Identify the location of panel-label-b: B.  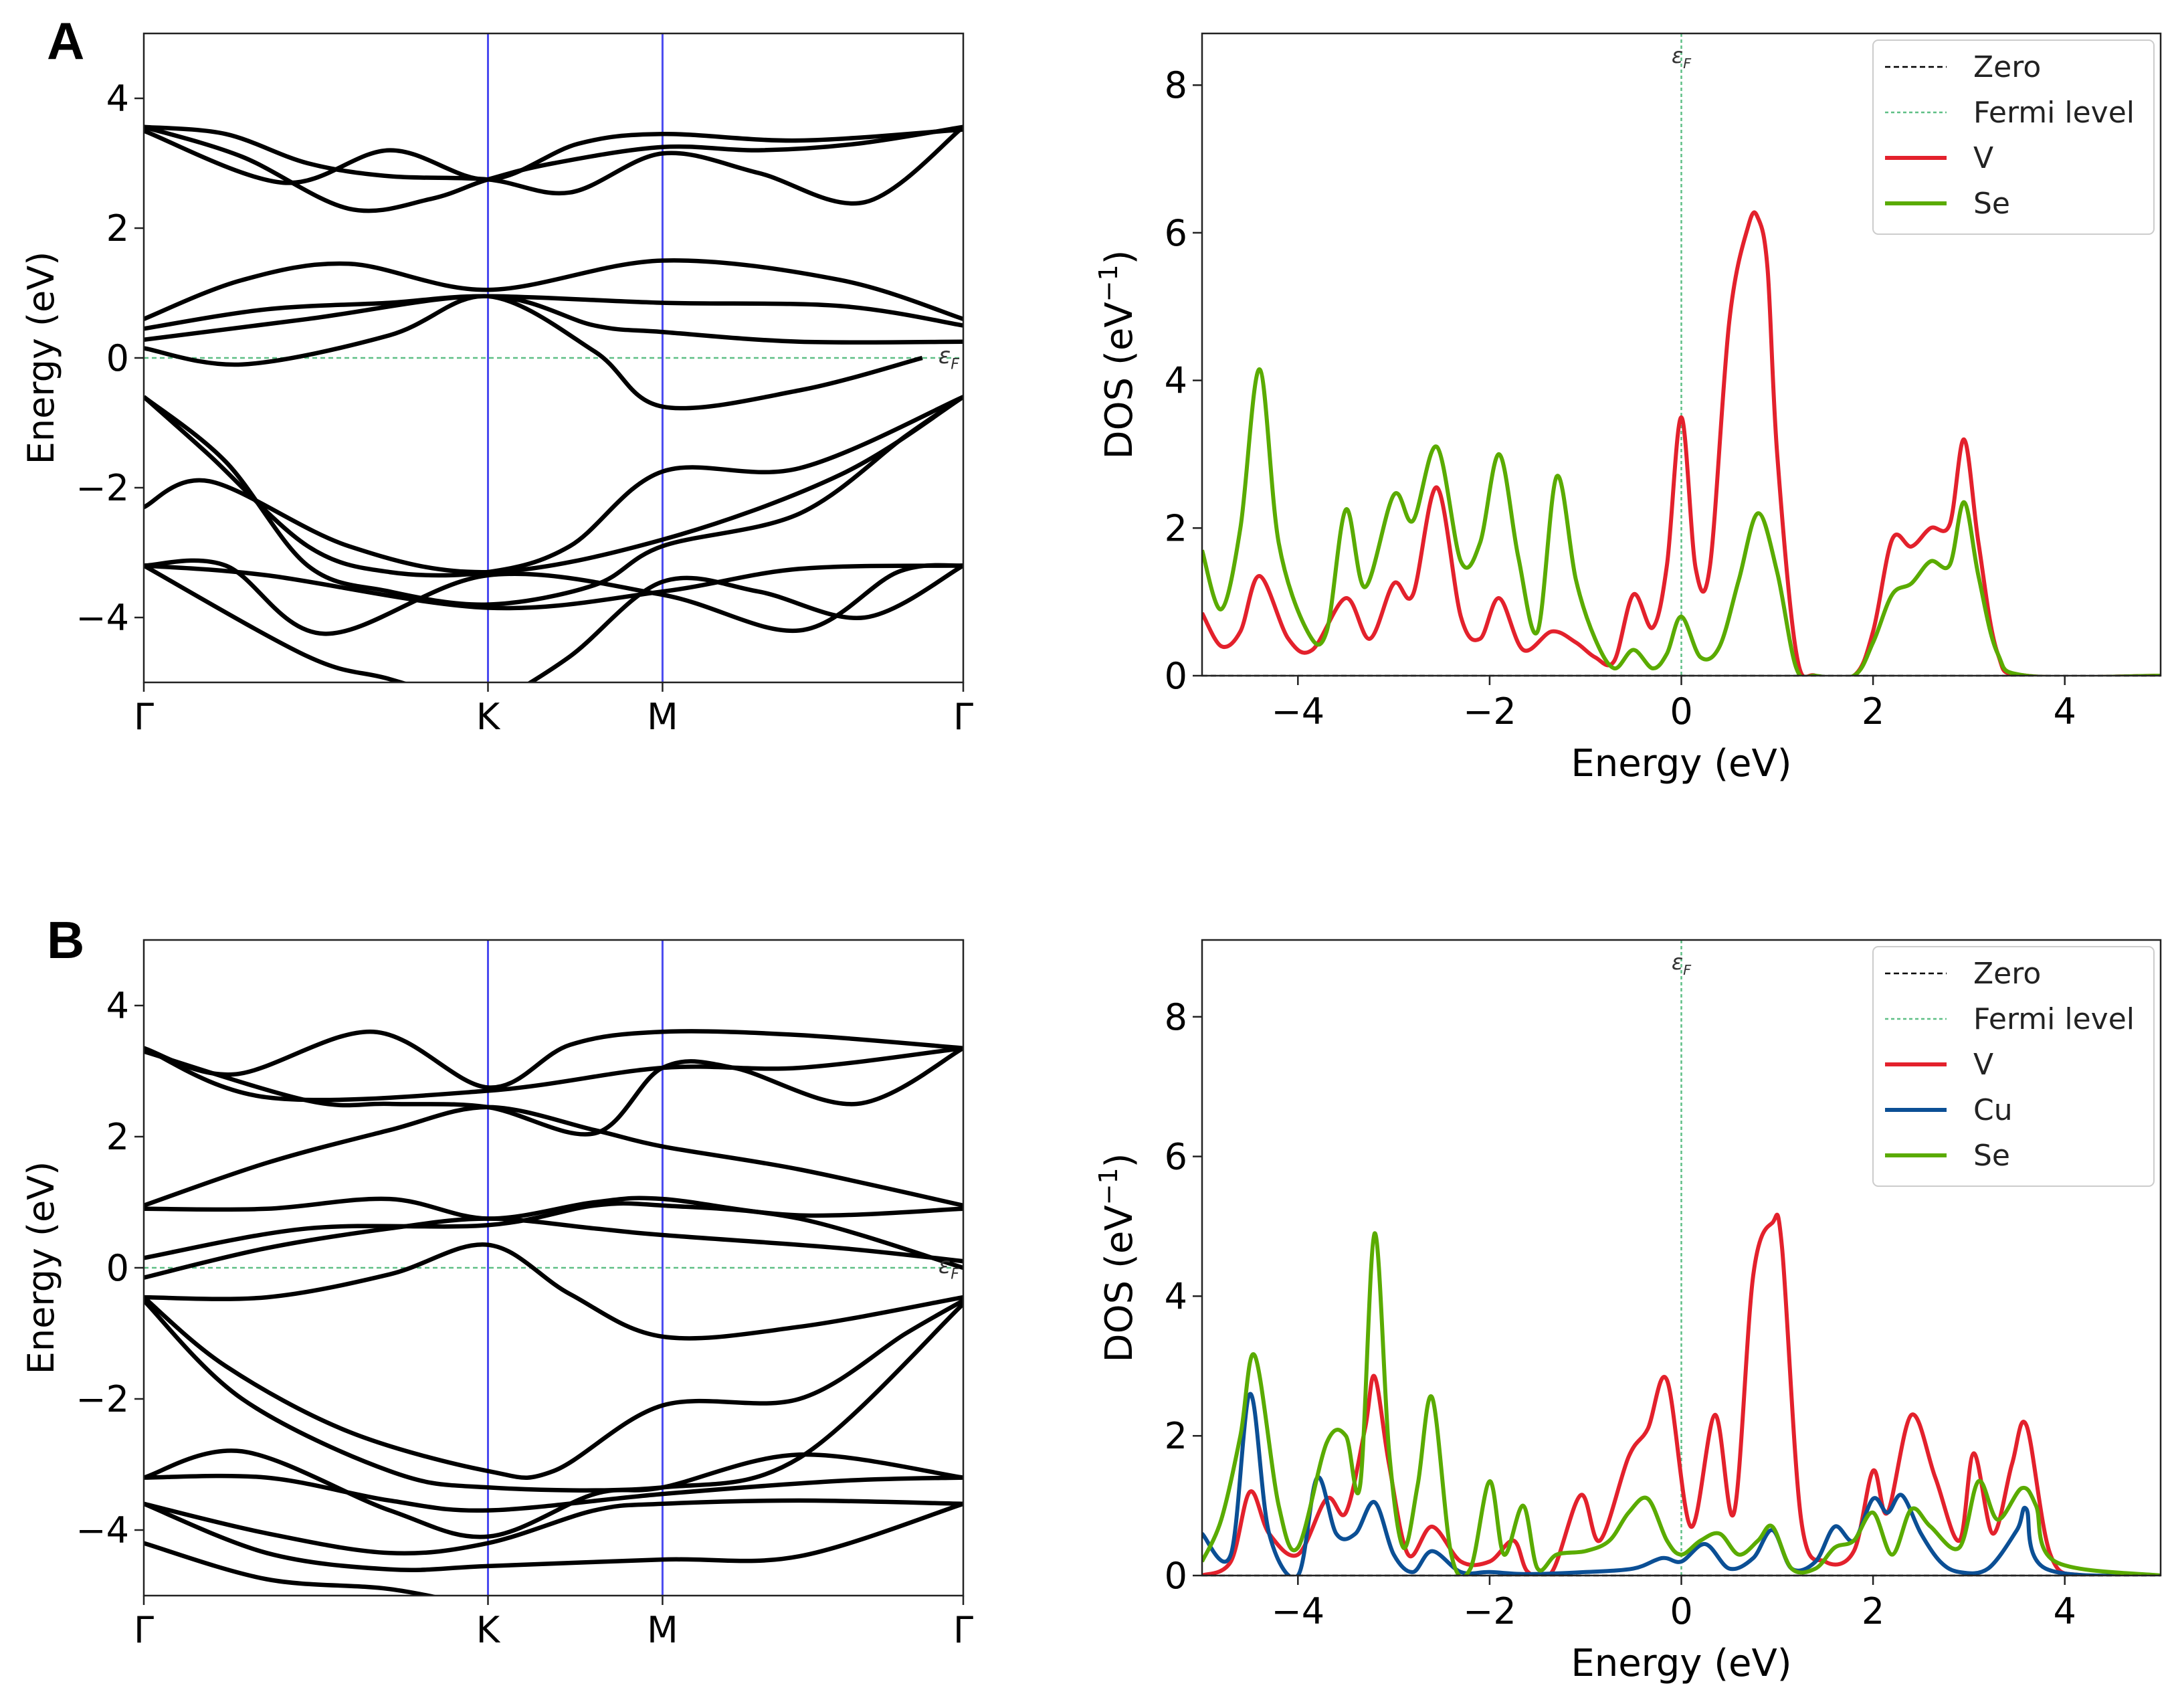
(65, 940).